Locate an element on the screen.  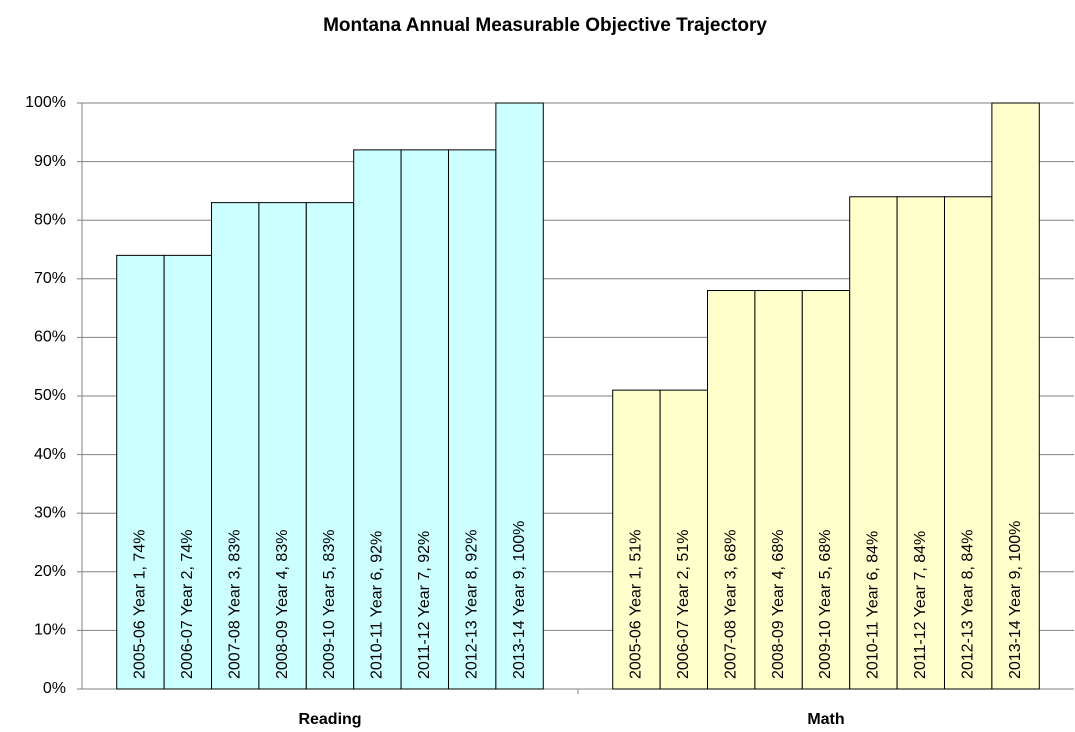
data-label: 2010-11 Year 6, 92% is located at coordinates (377, 605).